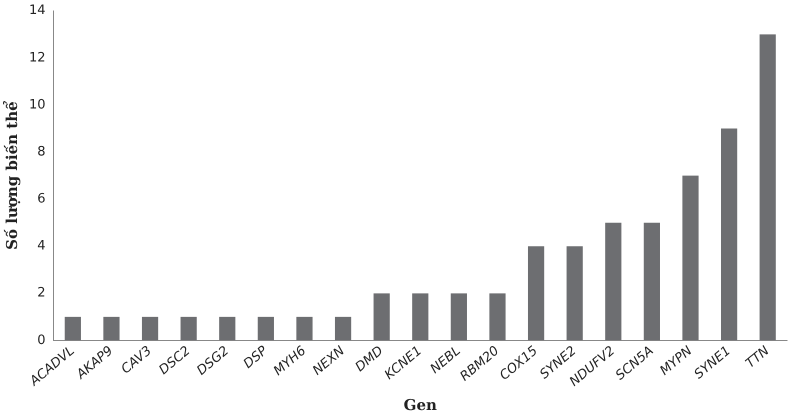 The image size is (791, 419). What do you see at coordinates (37, 10) in the screenshot?
I see `y-tick-label: 14` at bounding box center [37, 10].